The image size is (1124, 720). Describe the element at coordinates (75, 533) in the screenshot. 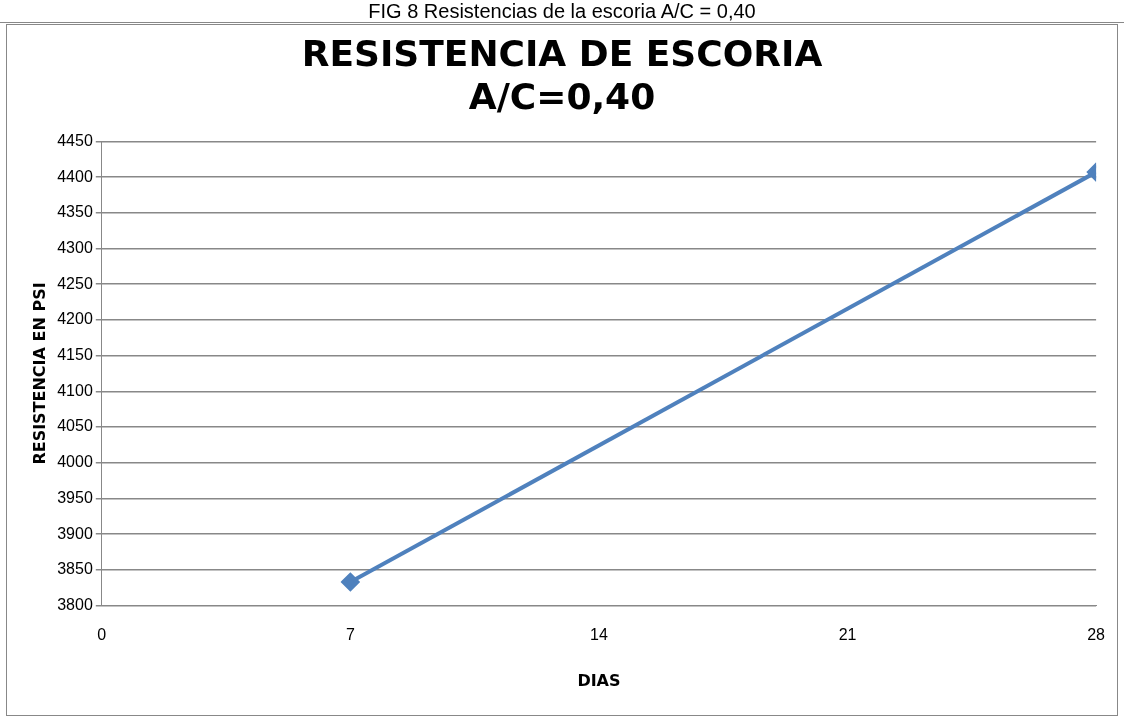

I see `y-tick-label: 3900` at that location.